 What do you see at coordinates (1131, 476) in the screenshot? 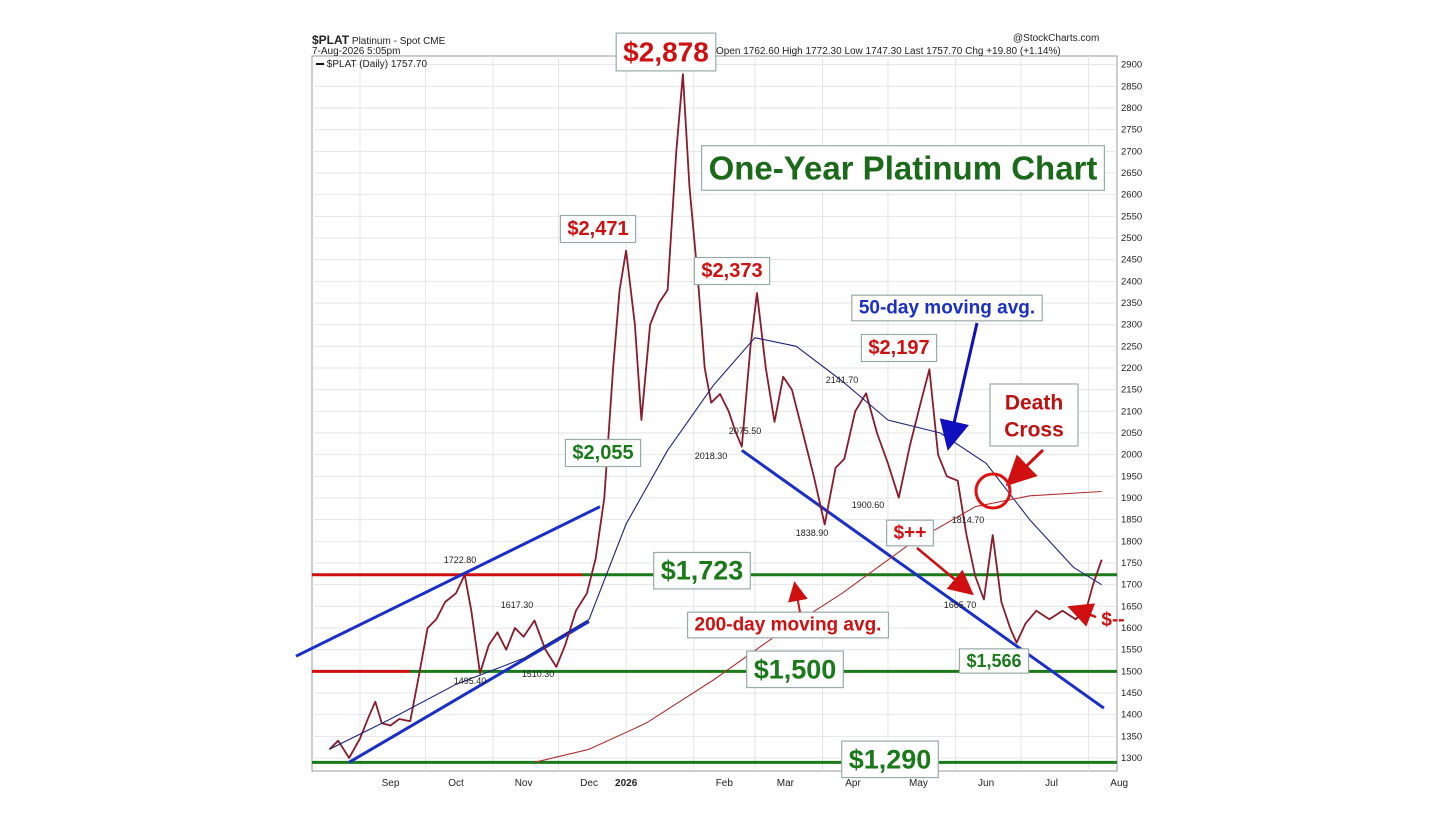
I see `y-tick-label: 1950` at bounding box center [1131, 476].